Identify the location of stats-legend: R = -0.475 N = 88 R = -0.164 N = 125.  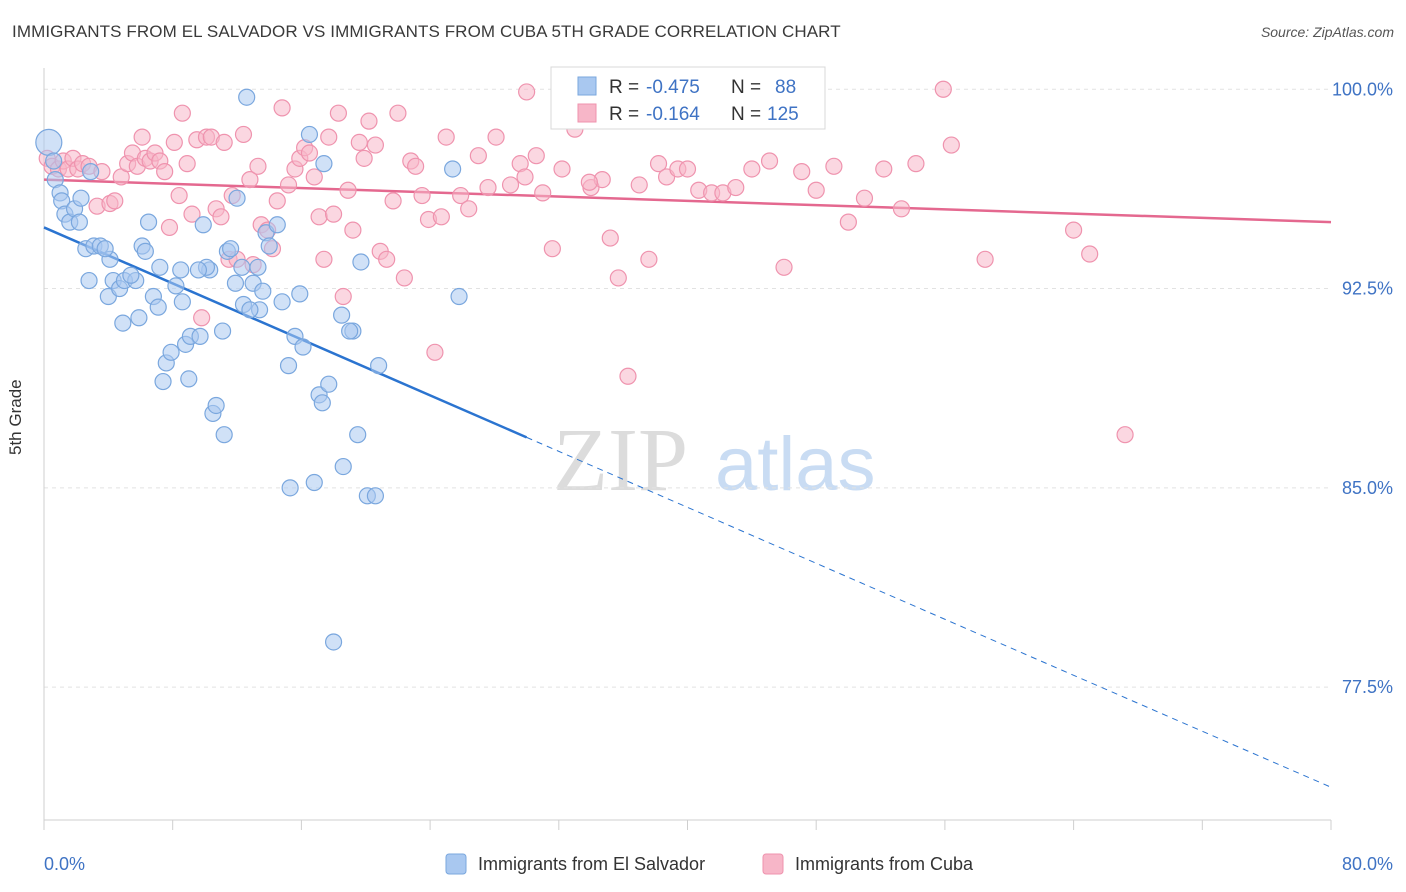
(688, 98).